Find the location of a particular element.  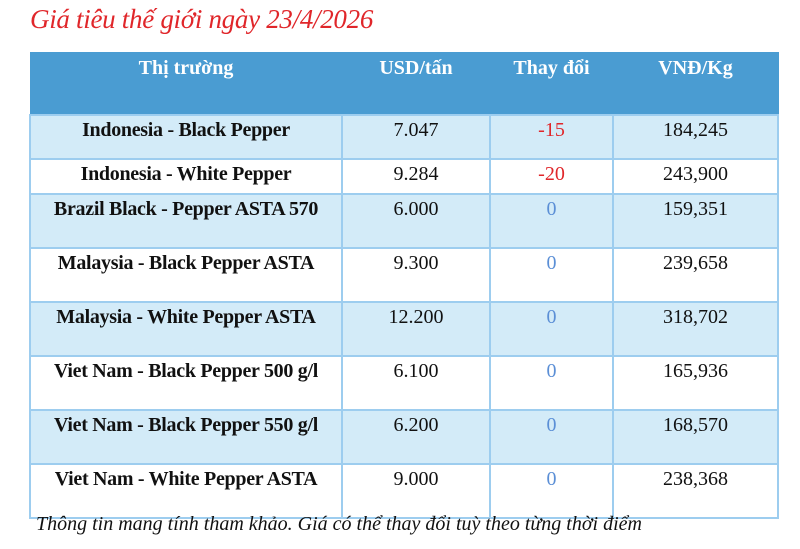

header-vnd: VNĐ/Kg is located at coordinates (695, 84).